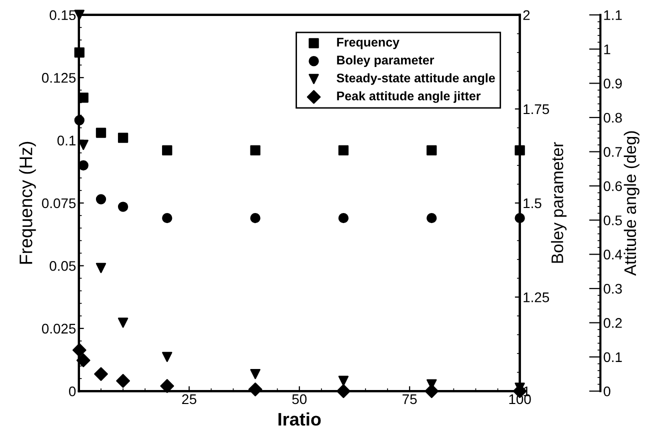 The height and width of the screenshot is (438, 658). I want to click on y3-axis-title: Attitude angle (deg), so click(632, 203).